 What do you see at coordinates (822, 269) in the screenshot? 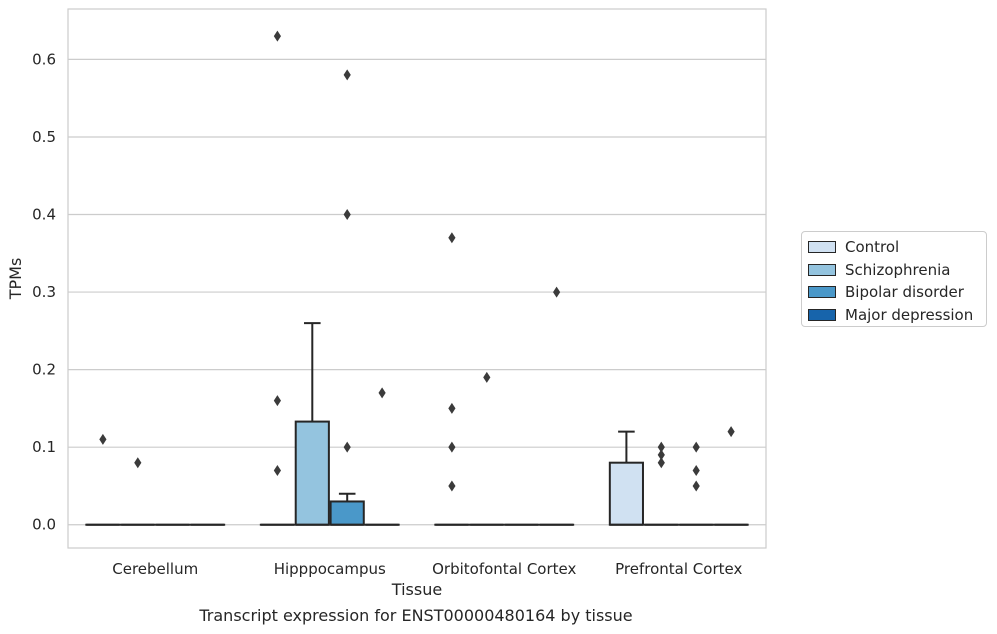
I see `legend-swatch-schizophrenia` at bounding box center [822, 269].